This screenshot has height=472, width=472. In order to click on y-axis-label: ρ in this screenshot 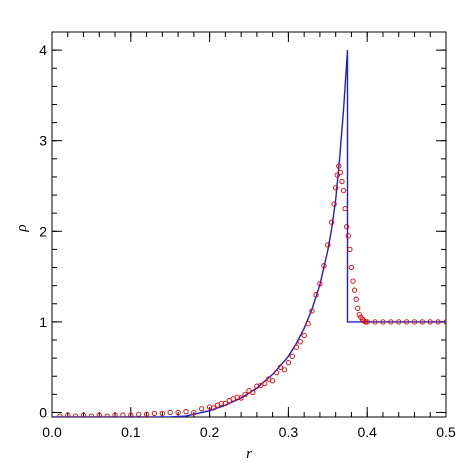, I will do `click(22, 228)`.